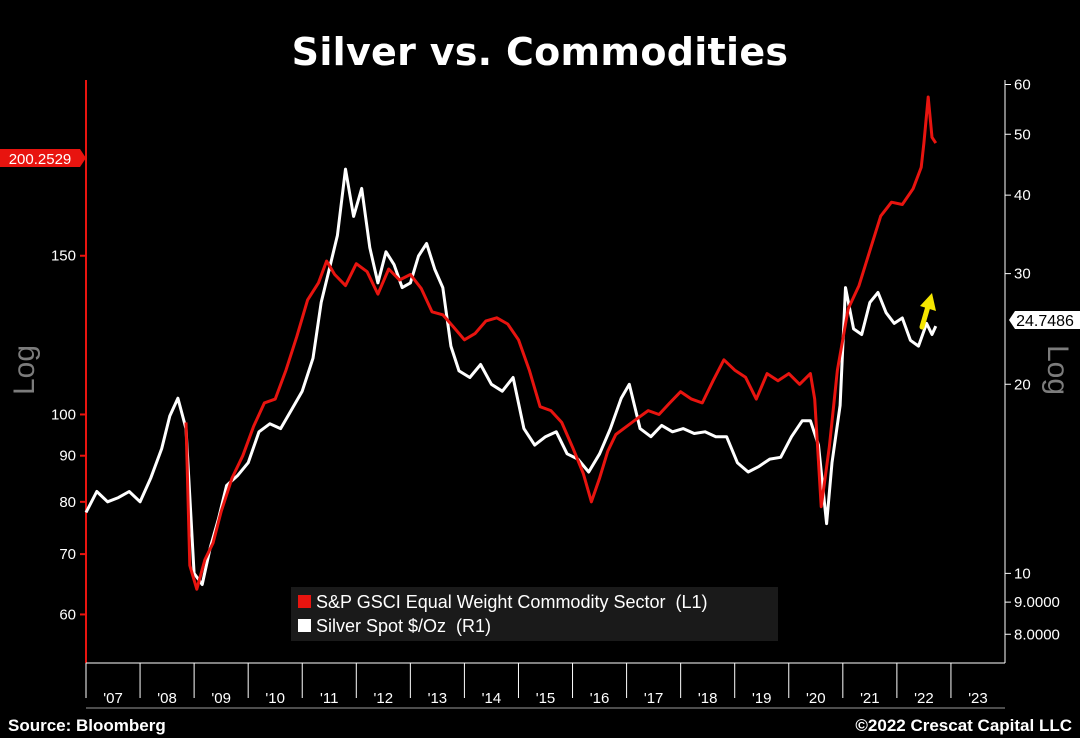 Image resolution: width=1080 pixels, height=738 pixels. What do you see at coordinates (1037, 602) in the screenshot?
I see `right-tick-label: 9.0000` at bounding box center [1037, 602].